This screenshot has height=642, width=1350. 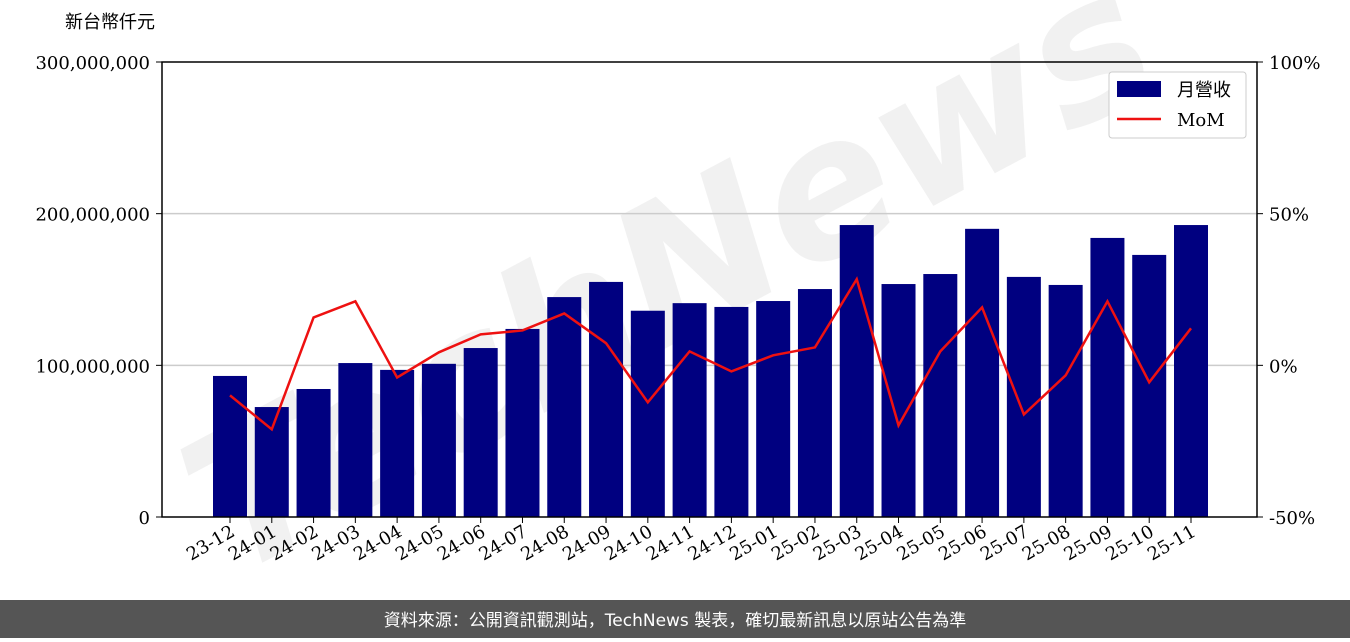 What do you see at coordinates (110, 22) in the screenshot?
I see `y-axis-label: 新台幣仟元` at bounding box center [110, 22].